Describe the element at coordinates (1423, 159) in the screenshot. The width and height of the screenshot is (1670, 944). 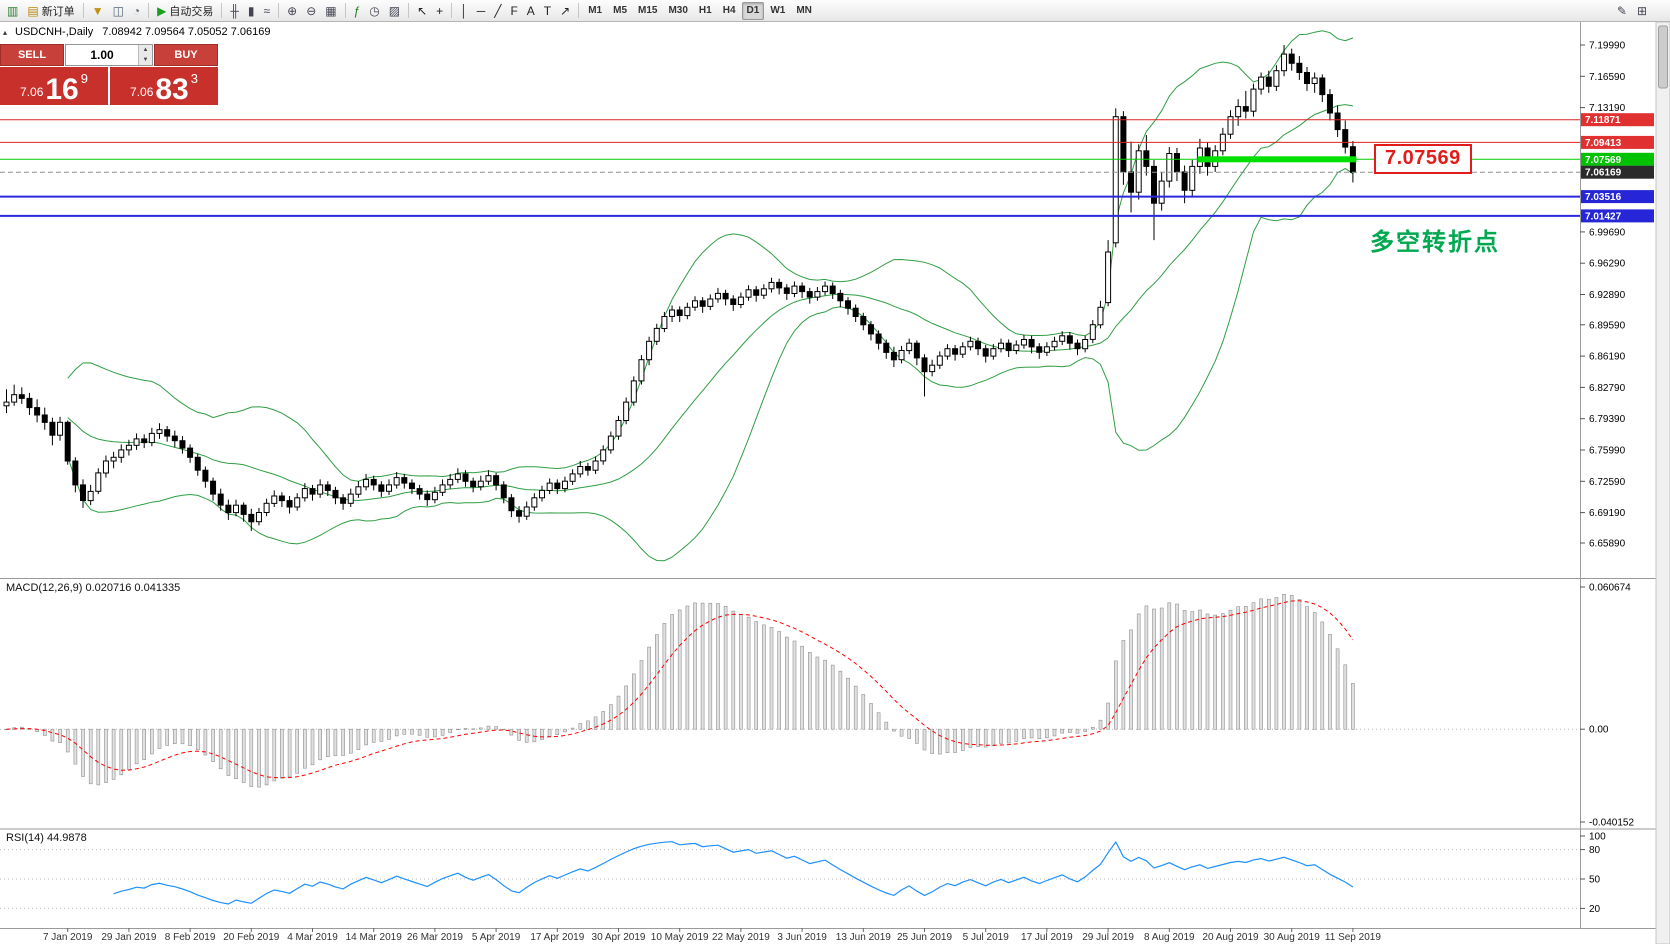
I see `price-callout-label: 7.07569` at that location.